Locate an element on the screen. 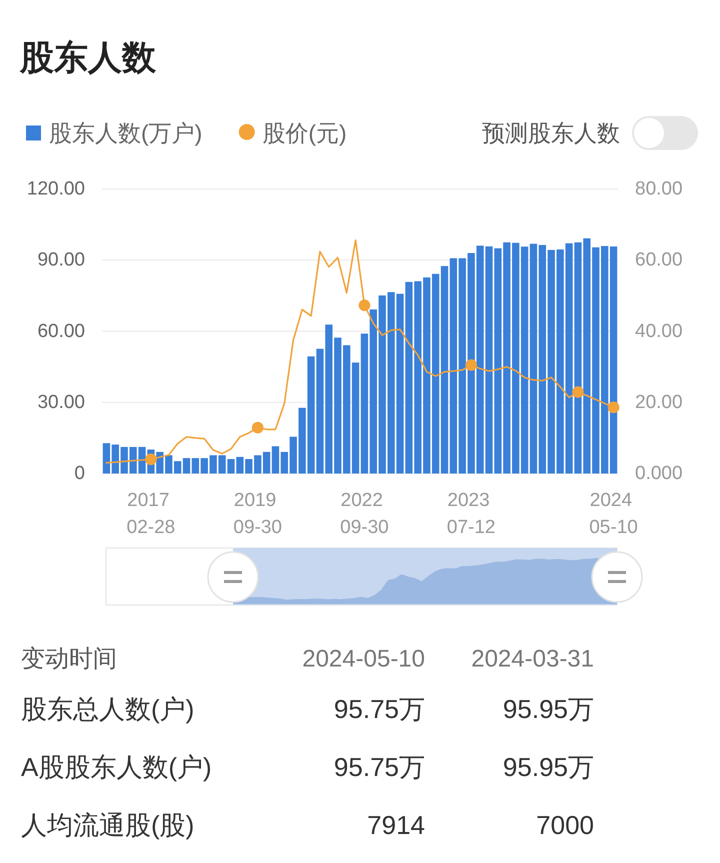 The width and height of the screenshot is (720, 863). y2-tick-label: 20.00 is located at coordinates (659, 402).